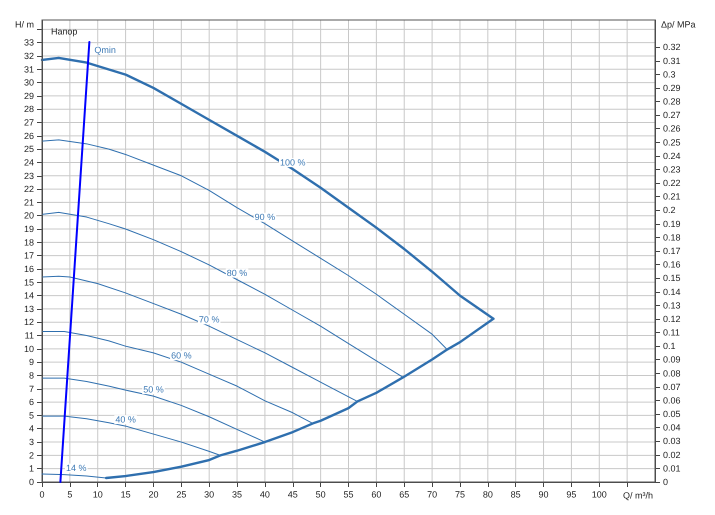 The image size is (715, 515). What do you see at coordinates (669, 210) in the screenshot?
I see `y2-tick-label: 0.2` at bounding box center [669, 210].